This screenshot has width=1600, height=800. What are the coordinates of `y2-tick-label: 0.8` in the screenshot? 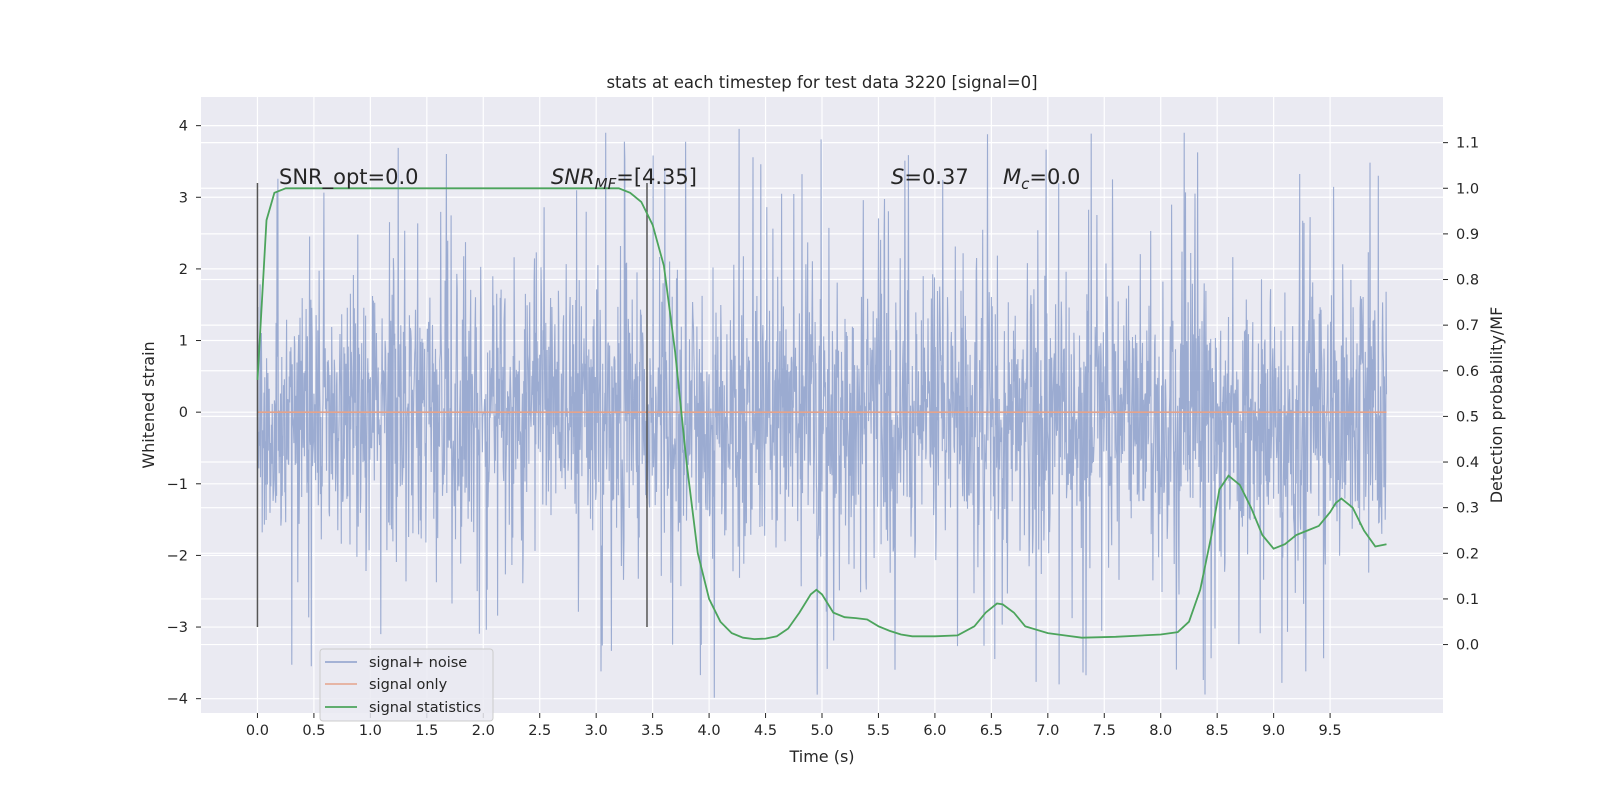 It's located at (1467, 281).